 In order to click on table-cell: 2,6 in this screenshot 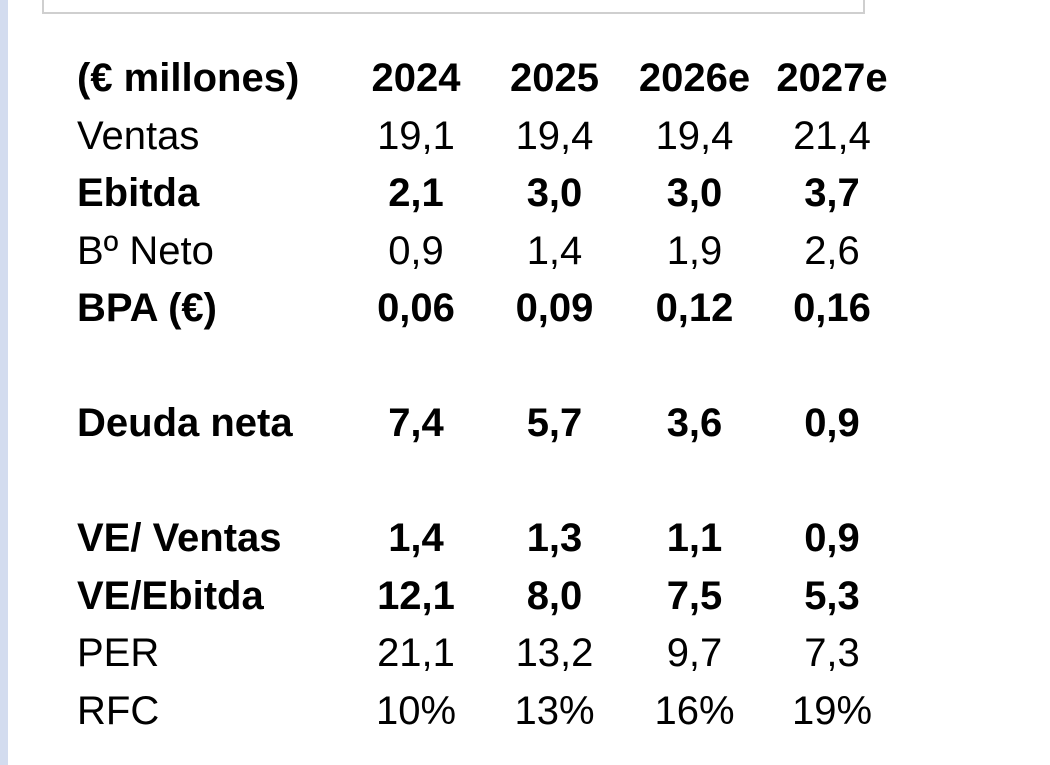, I will do `click(832, 250)`.